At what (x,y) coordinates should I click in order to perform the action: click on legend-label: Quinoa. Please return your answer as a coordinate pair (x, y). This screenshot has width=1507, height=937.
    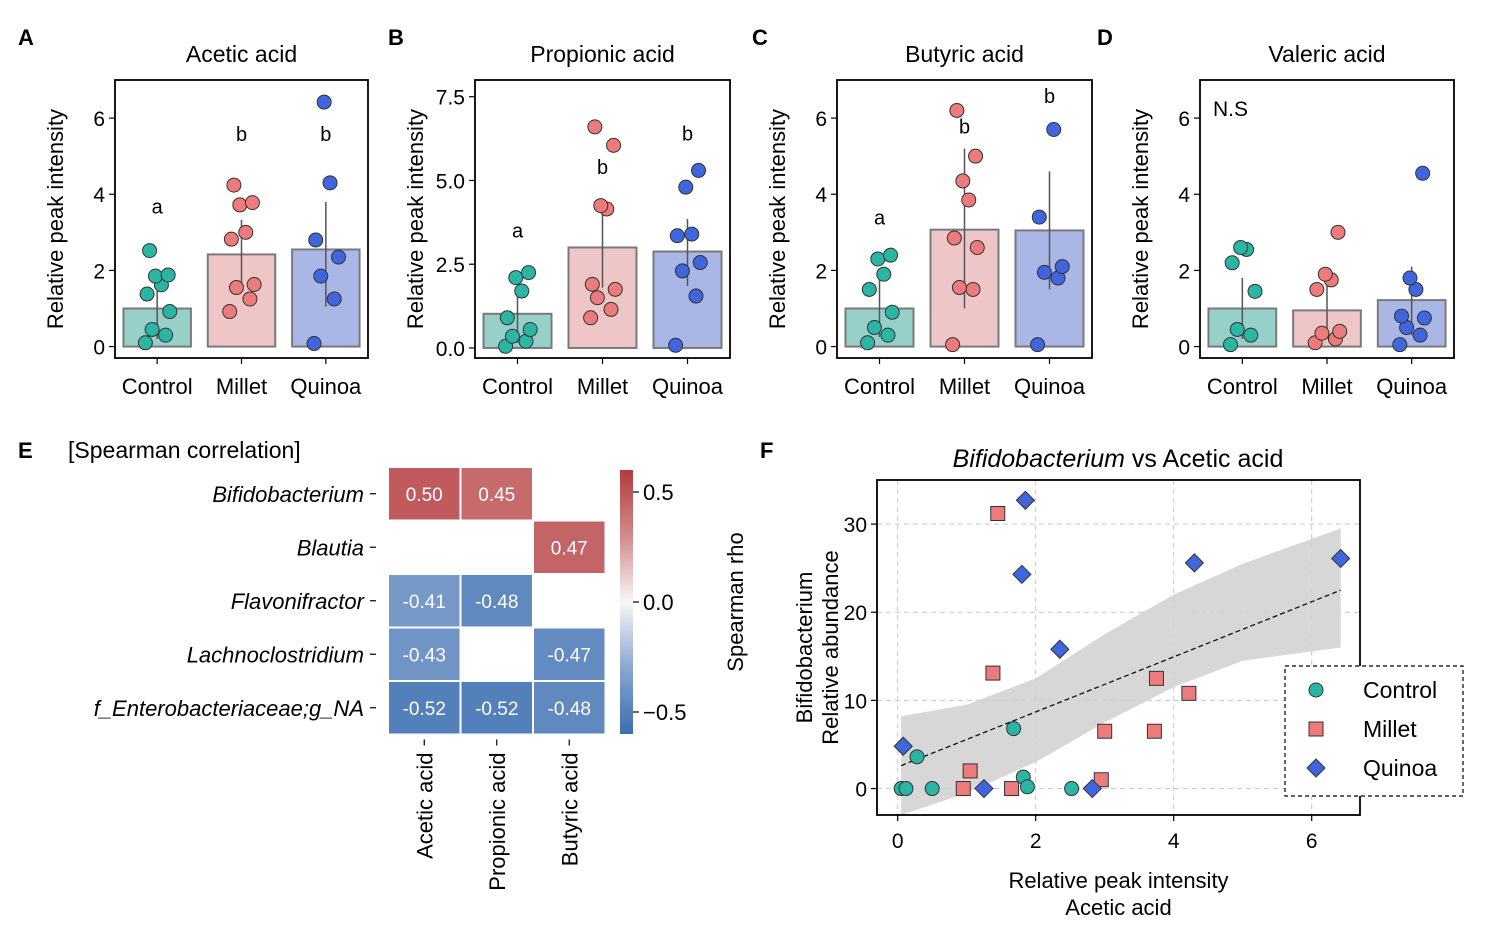
    Looking at the image, I should click on (1400, 768).